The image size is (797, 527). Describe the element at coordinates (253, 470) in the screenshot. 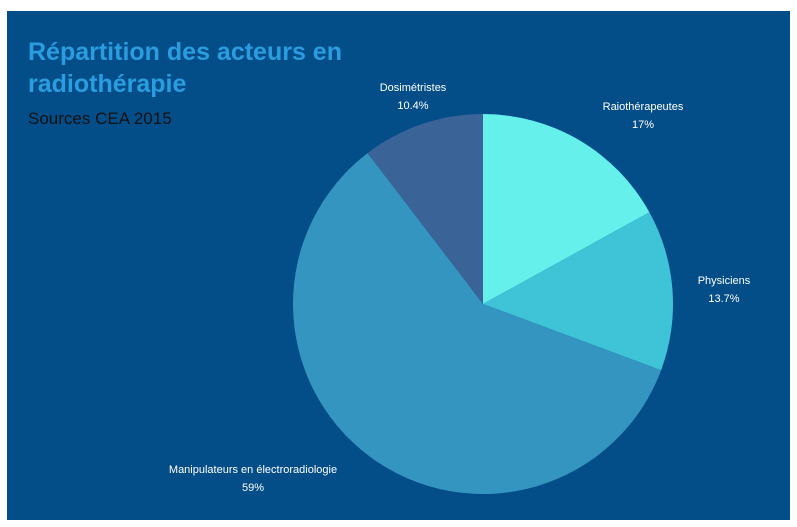

I see `slice-label: Manipulateurs en électroradiologie` at that location.